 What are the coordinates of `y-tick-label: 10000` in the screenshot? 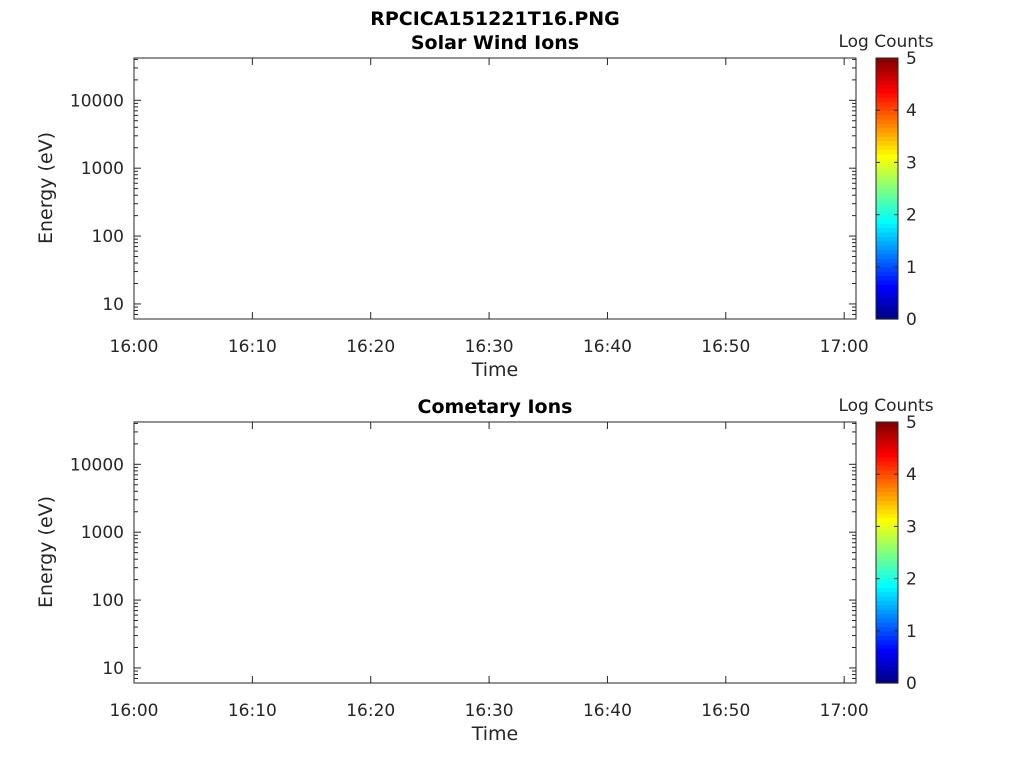 It's located at (97, 101).